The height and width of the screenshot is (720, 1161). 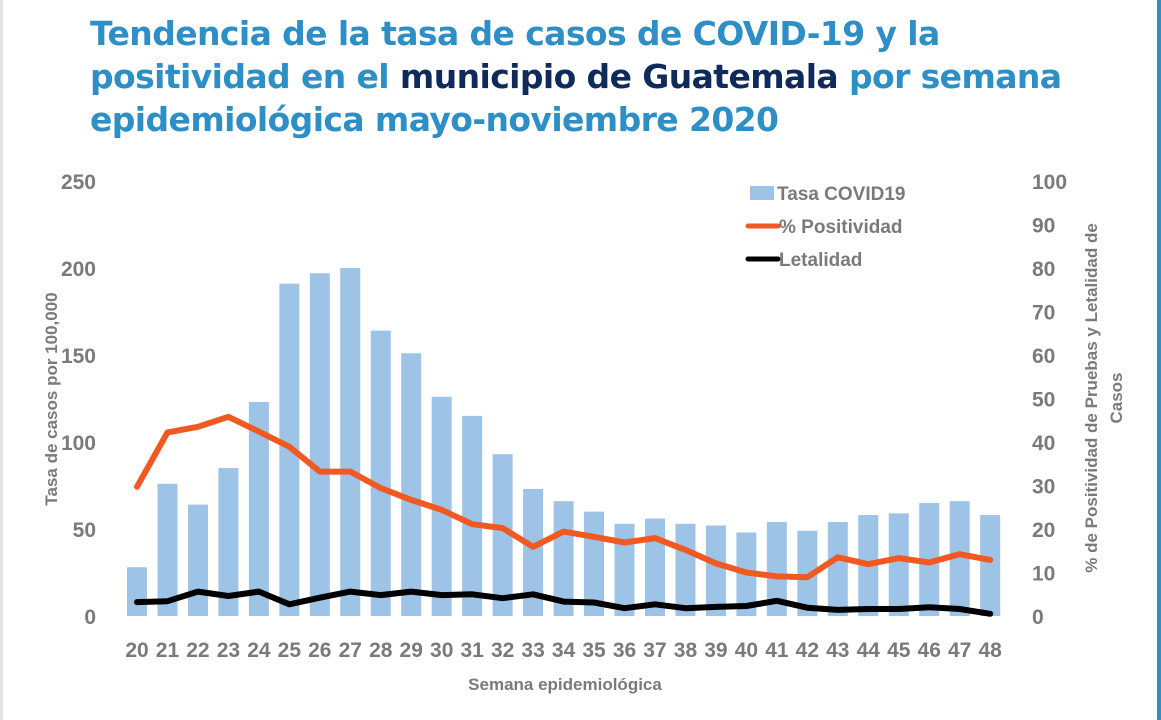 I want to click on y-axis-left-title: Tasa de casos por 100,000, so click(x=51, y=398).